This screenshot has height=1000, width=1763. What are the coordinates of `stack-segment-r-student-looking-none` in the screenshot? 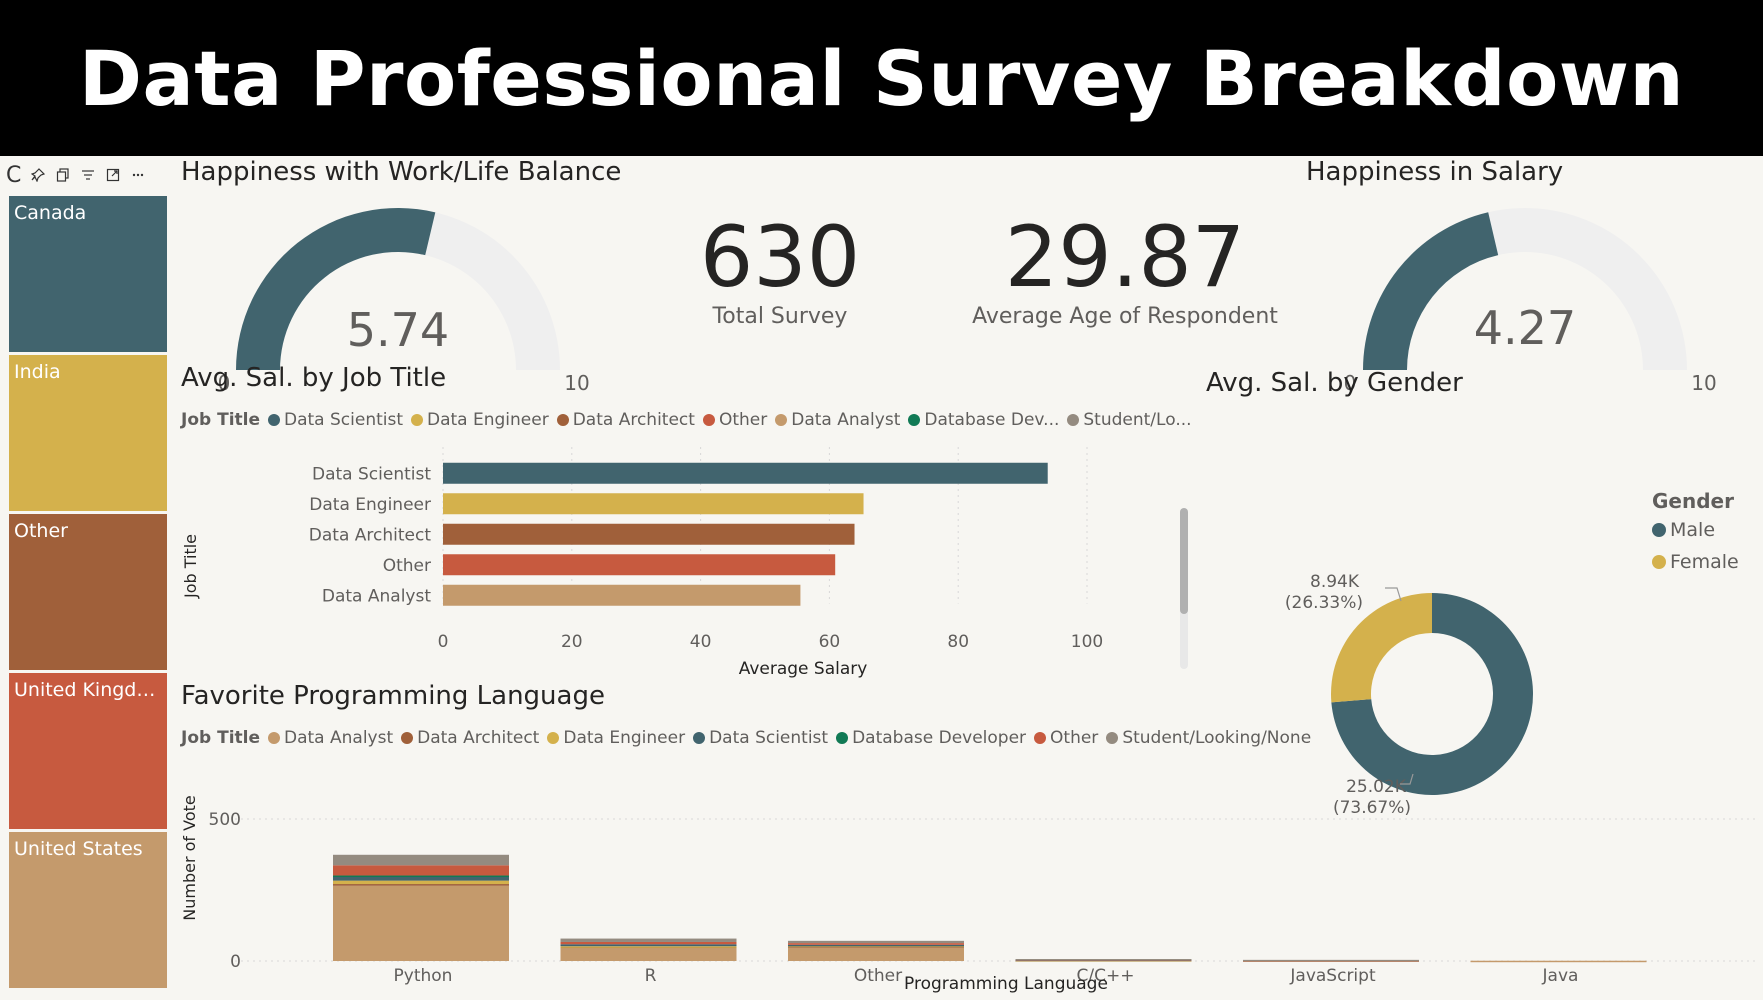 It's located at (648, 940).